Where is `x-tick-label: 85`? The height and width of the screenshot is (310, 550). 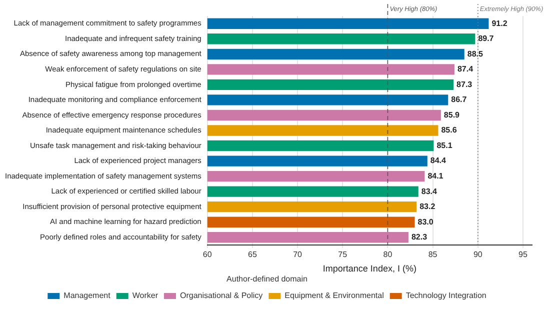
x-tick-label: 85 is located at coordinates (433, 255).